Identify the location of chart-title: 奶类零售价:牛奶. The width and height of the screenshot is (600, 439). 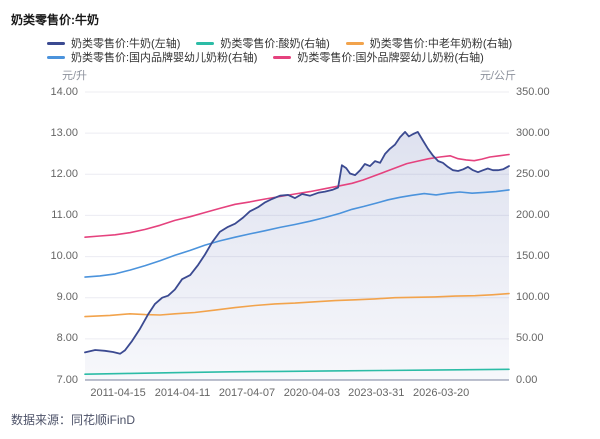
(55, 20).